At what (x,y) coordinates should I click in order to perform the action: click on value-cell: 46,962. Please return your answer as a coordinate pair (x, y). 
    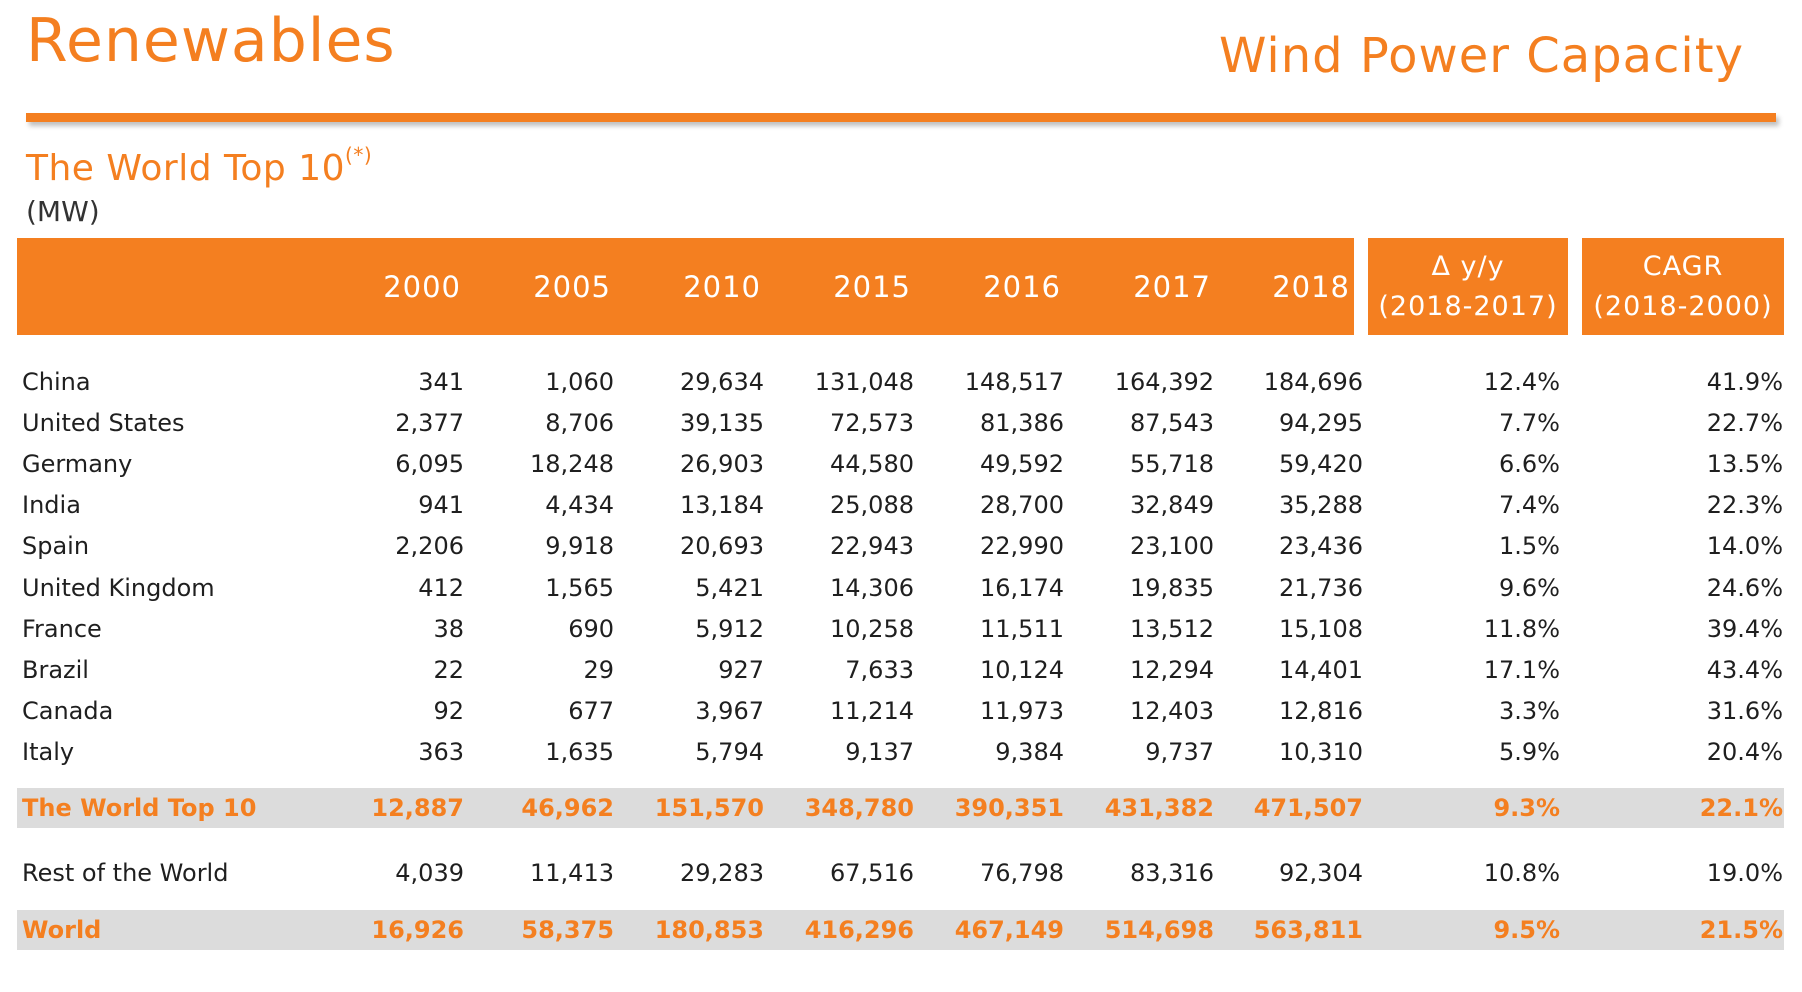
    Looking at the image, I should click on (567, 808).